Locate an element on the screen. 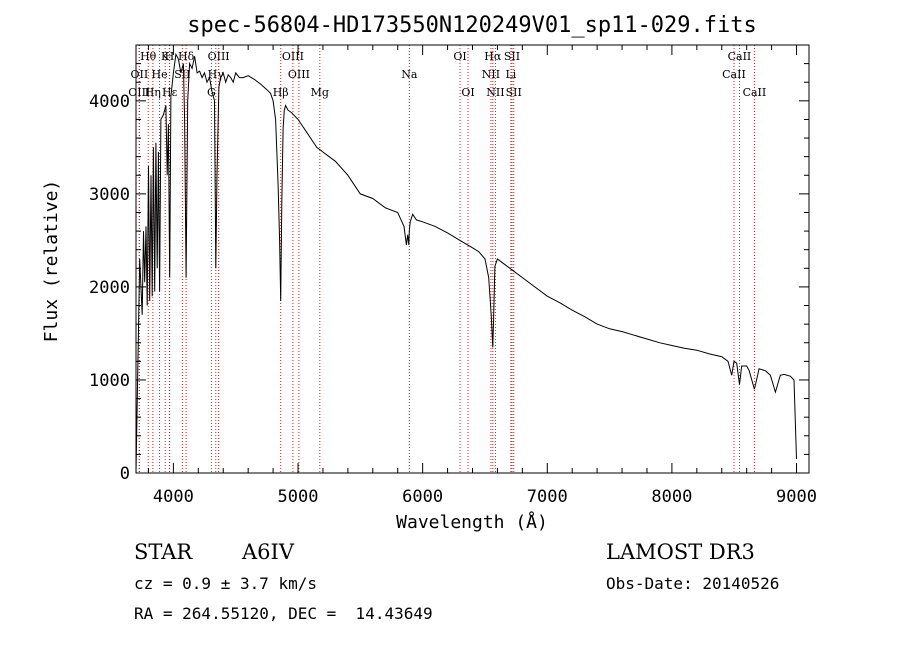 Image resolution: width=900 pixels, height=649 pixels. object-class: STAR is located at coordinates (163, 552).